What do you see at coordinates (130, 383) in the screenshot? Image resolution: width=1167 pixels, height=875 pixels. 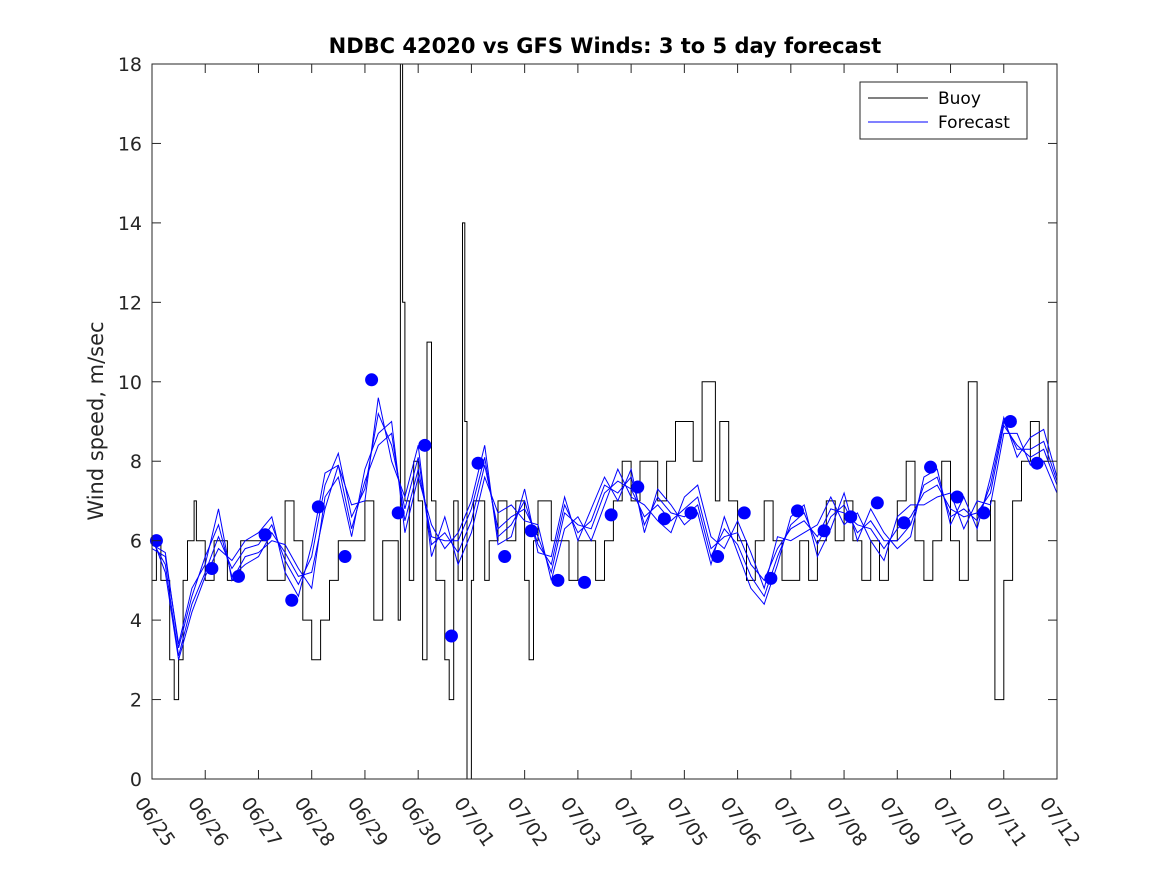 I see `y-tick-label: 10` at bounding box center [130, 383].